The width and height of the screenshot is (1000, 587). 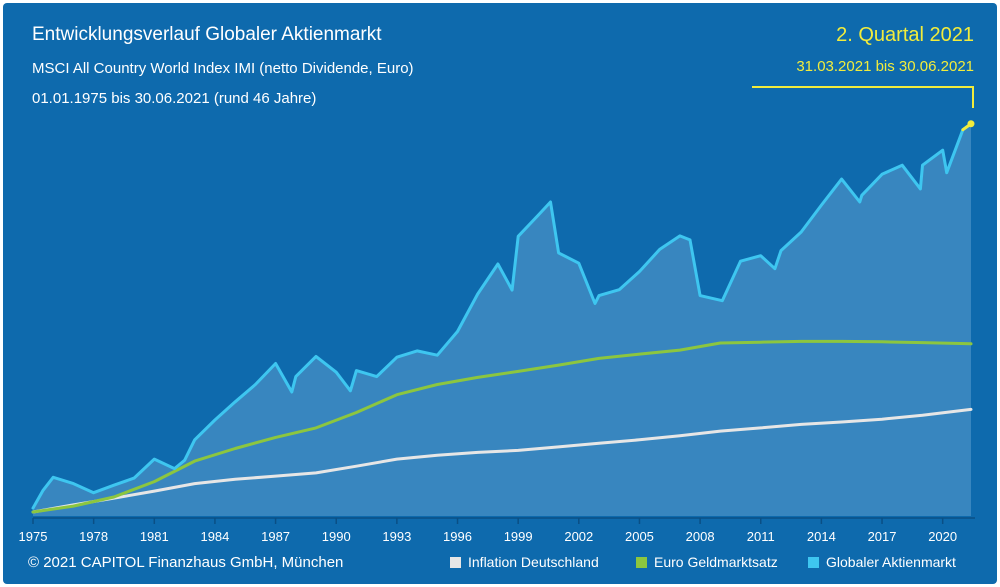 I want to click on x-tick-label: 2014, so click(x=821, y=536).